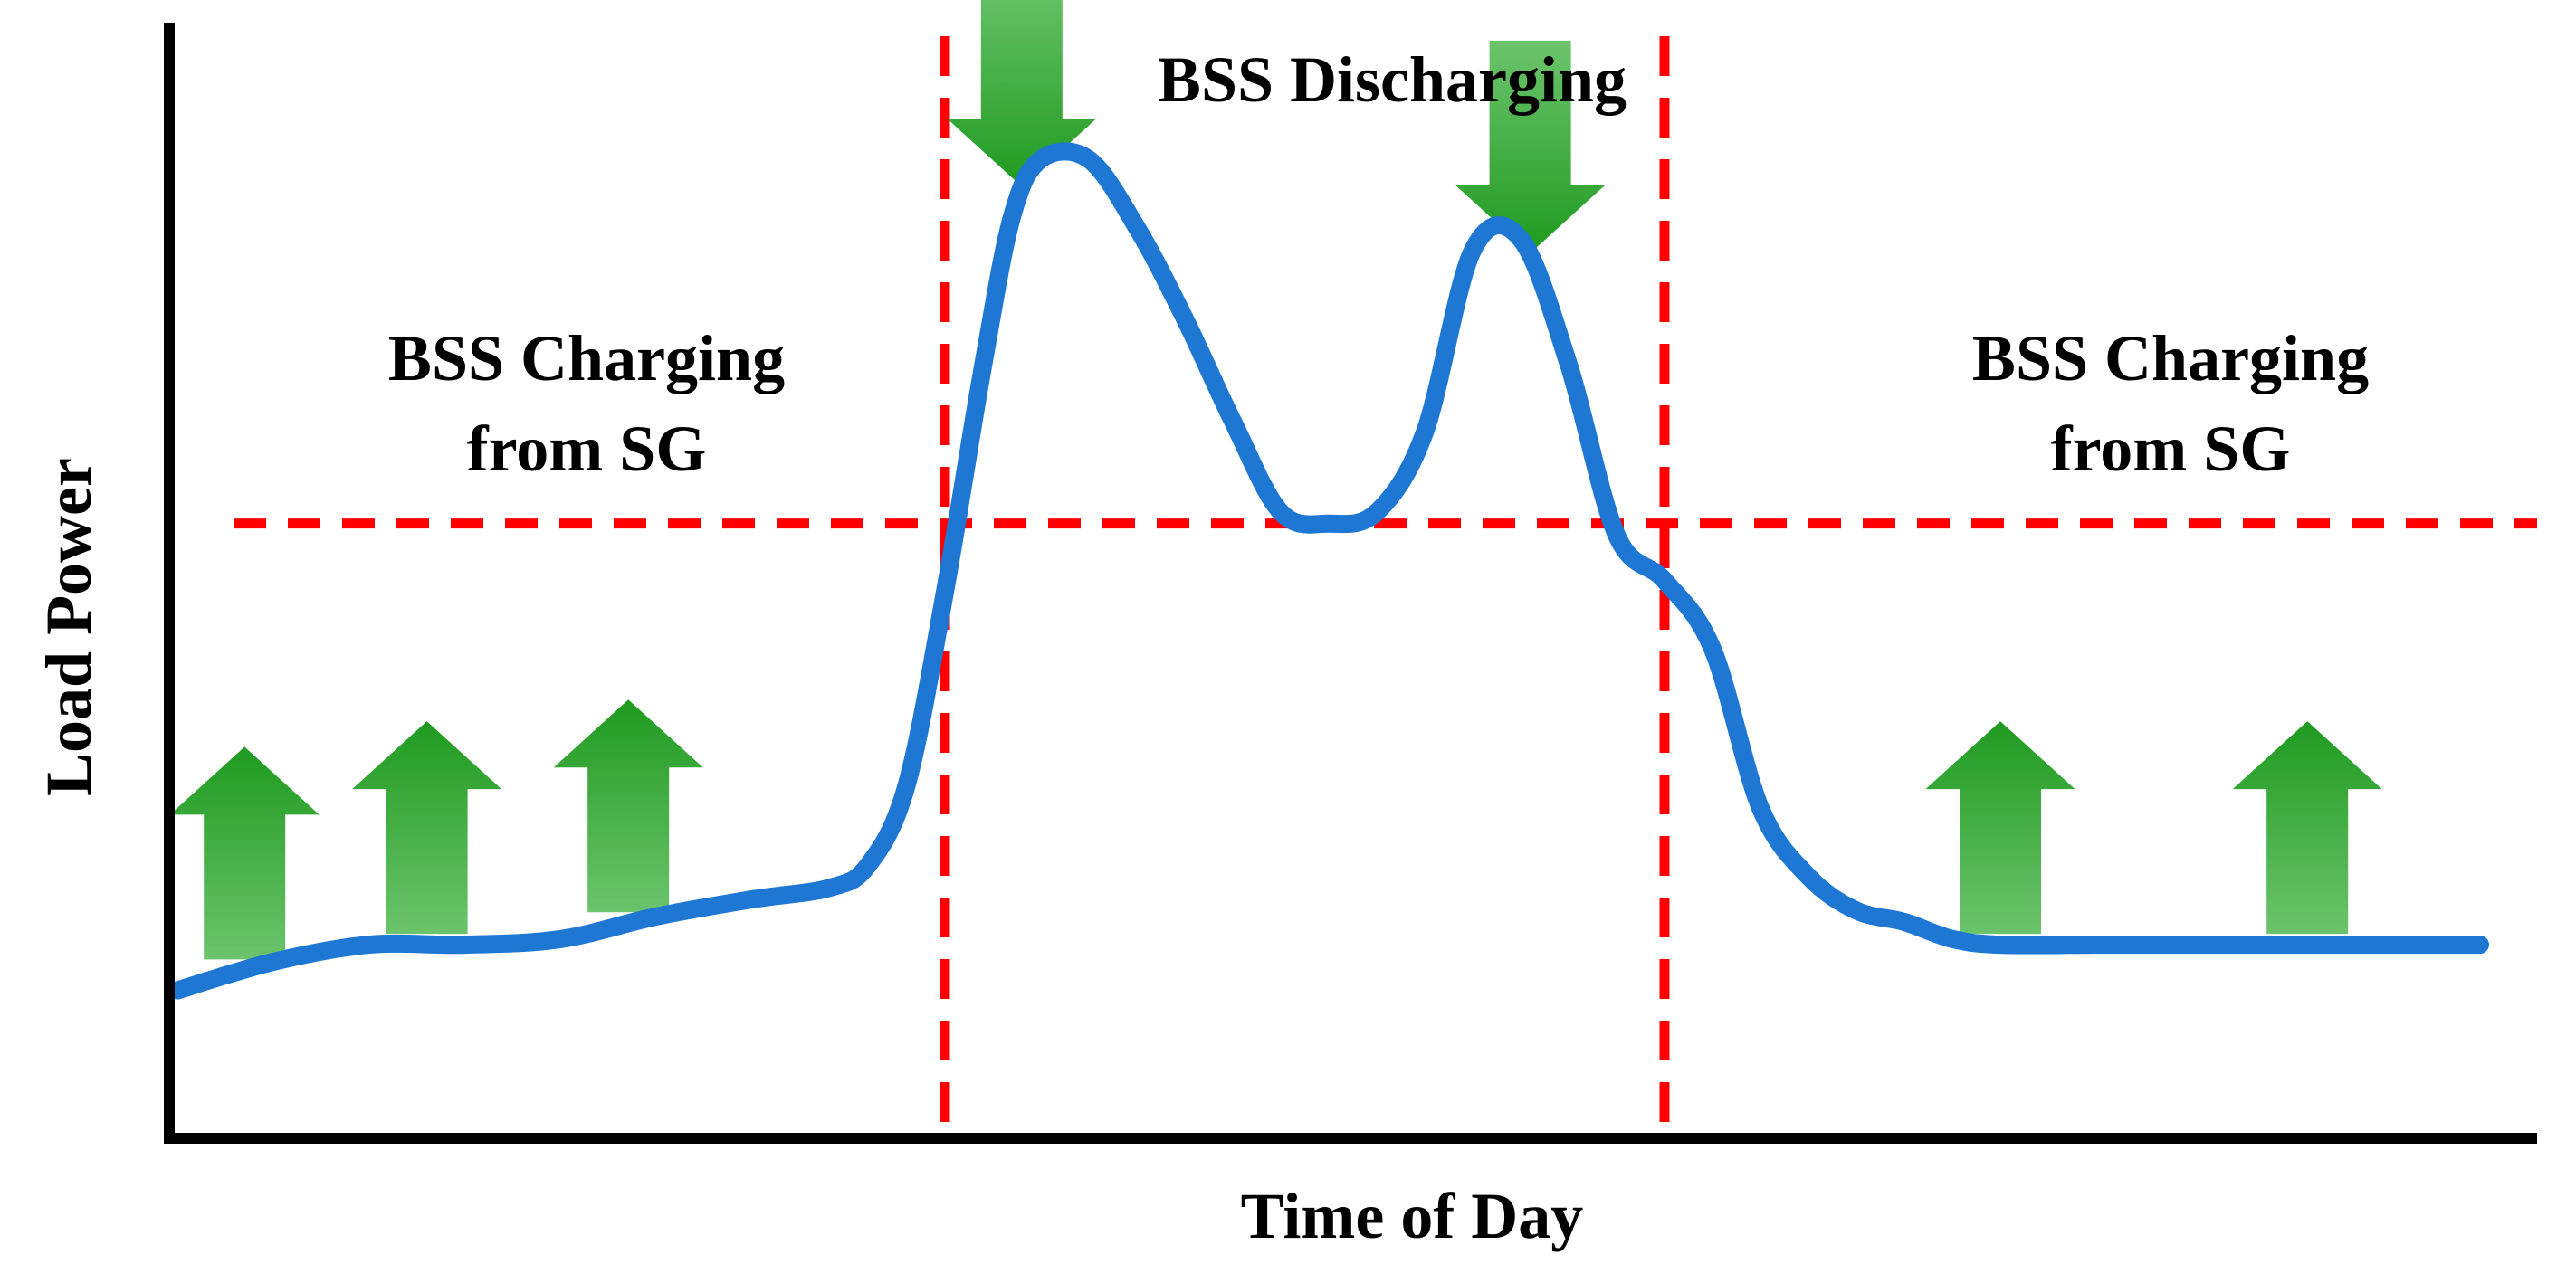  What do you see at coordinates (1413, 1216) in the screenshot?
I see `x-axis-label: Time of Day` at bounding box center [1413, 1216].